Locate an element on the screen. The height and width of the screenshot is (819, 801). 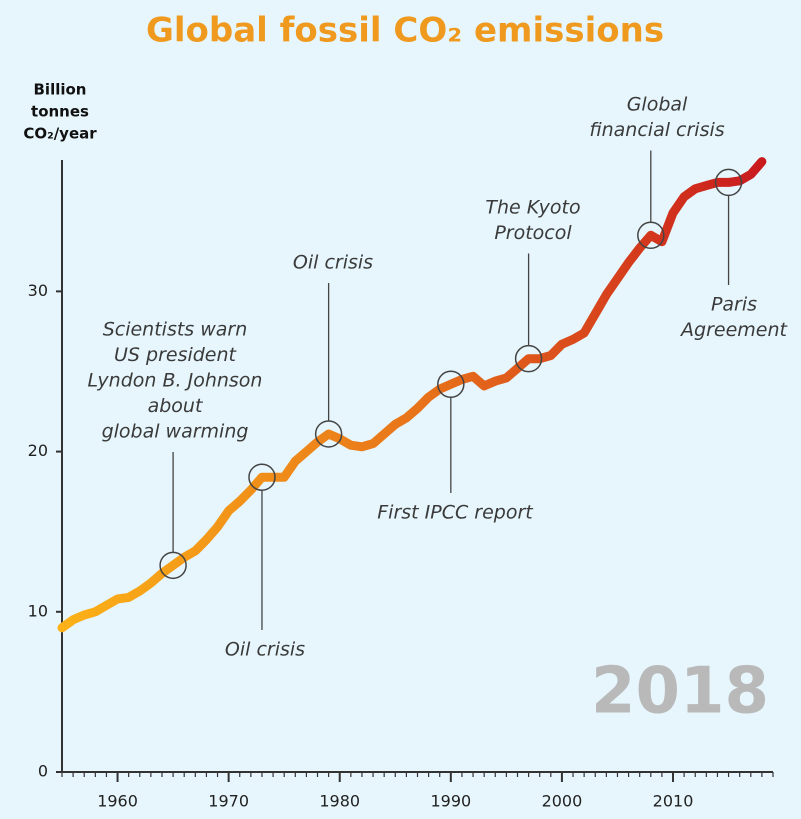
y-axis-label: Billion is located at coordinates (60, 90).